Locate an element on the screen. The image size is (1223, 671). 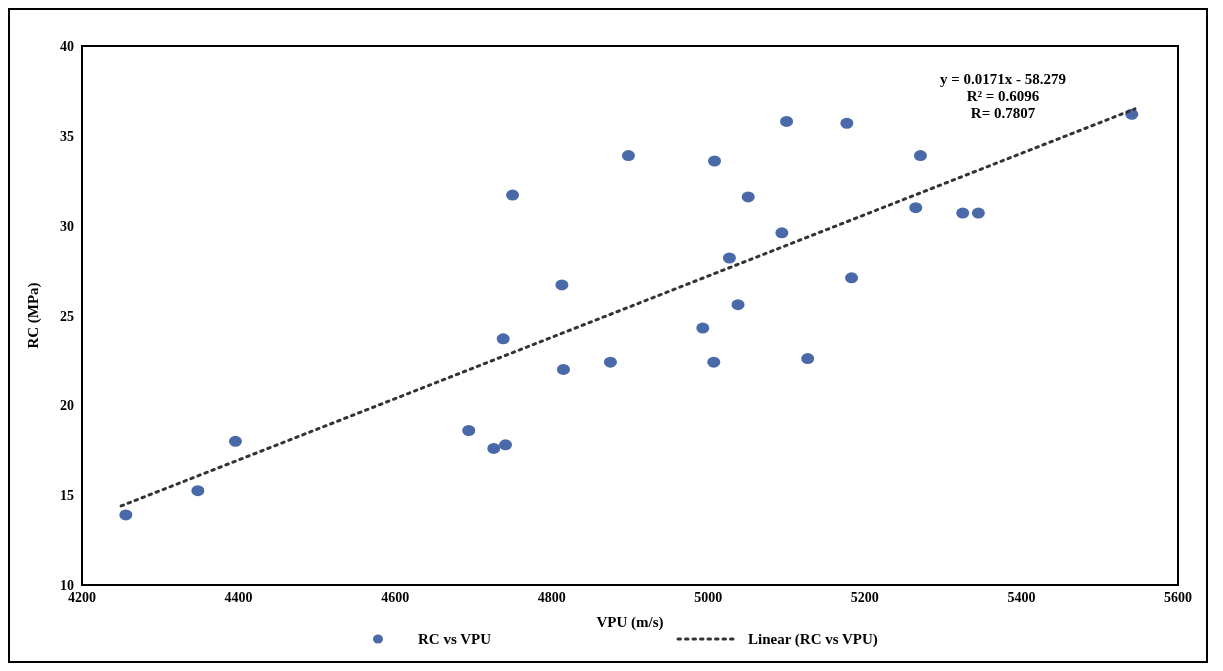
annotation: R² = 0.6096 is located at coordinates (1003, 96).